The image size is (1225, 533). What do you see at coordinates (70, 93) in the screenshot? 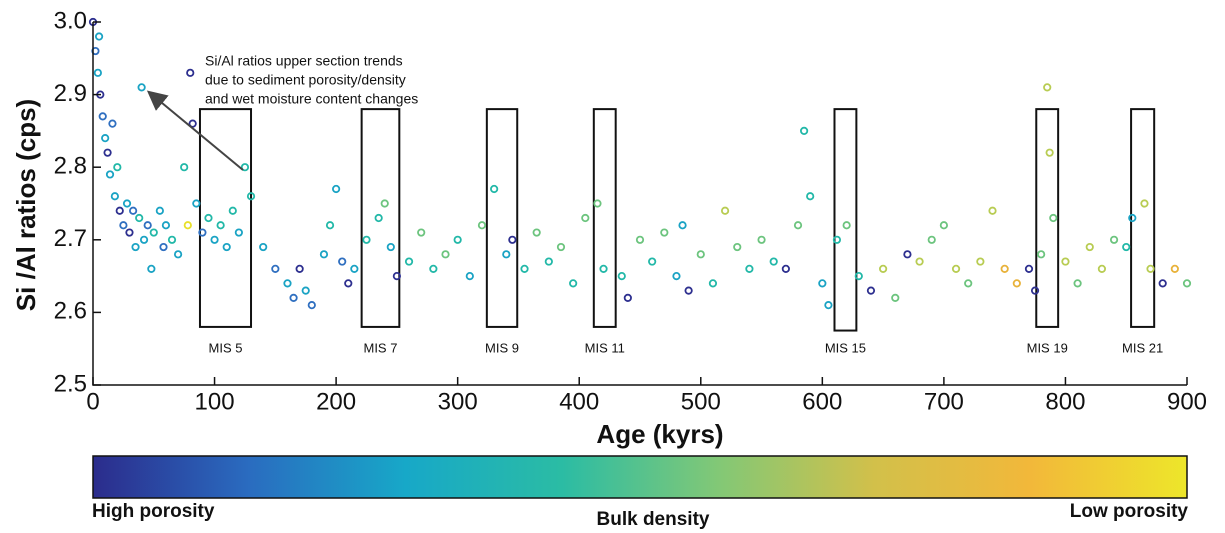
I see `y-tick-label: 2.9` at bounding box center [70, 93].